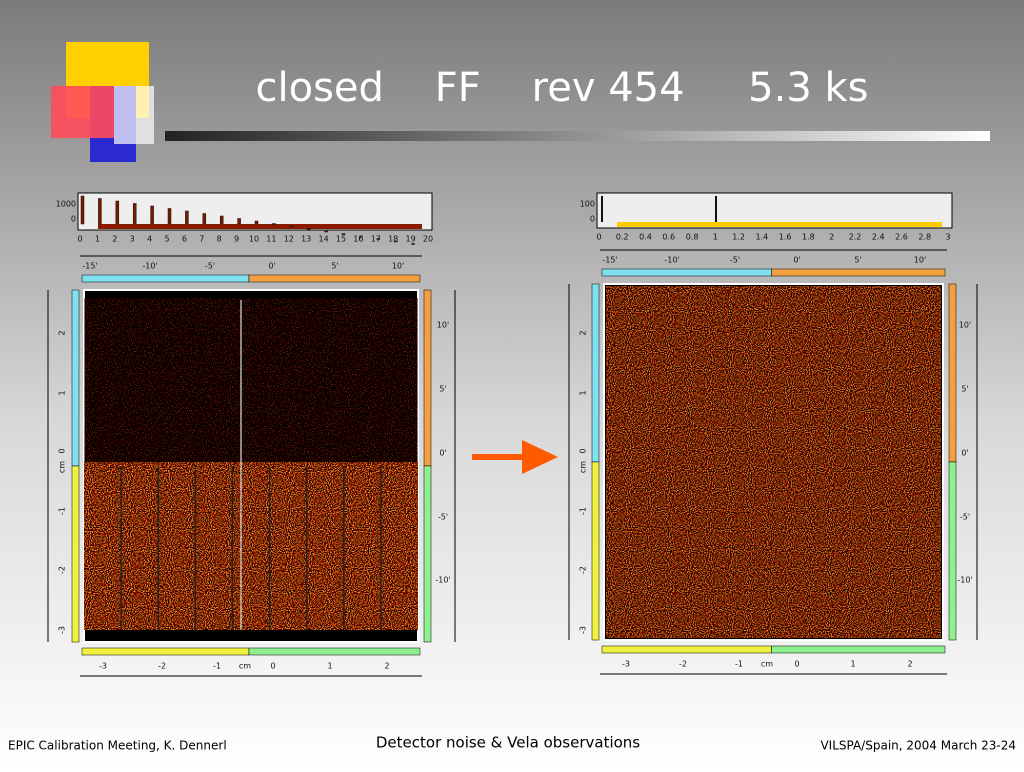 The height and width of the screenshot is (772, 1024). Describe the element at coordinates (508, 743) in the screenshot. I see `footer-center: Detector noise & Vela observations` at that location.